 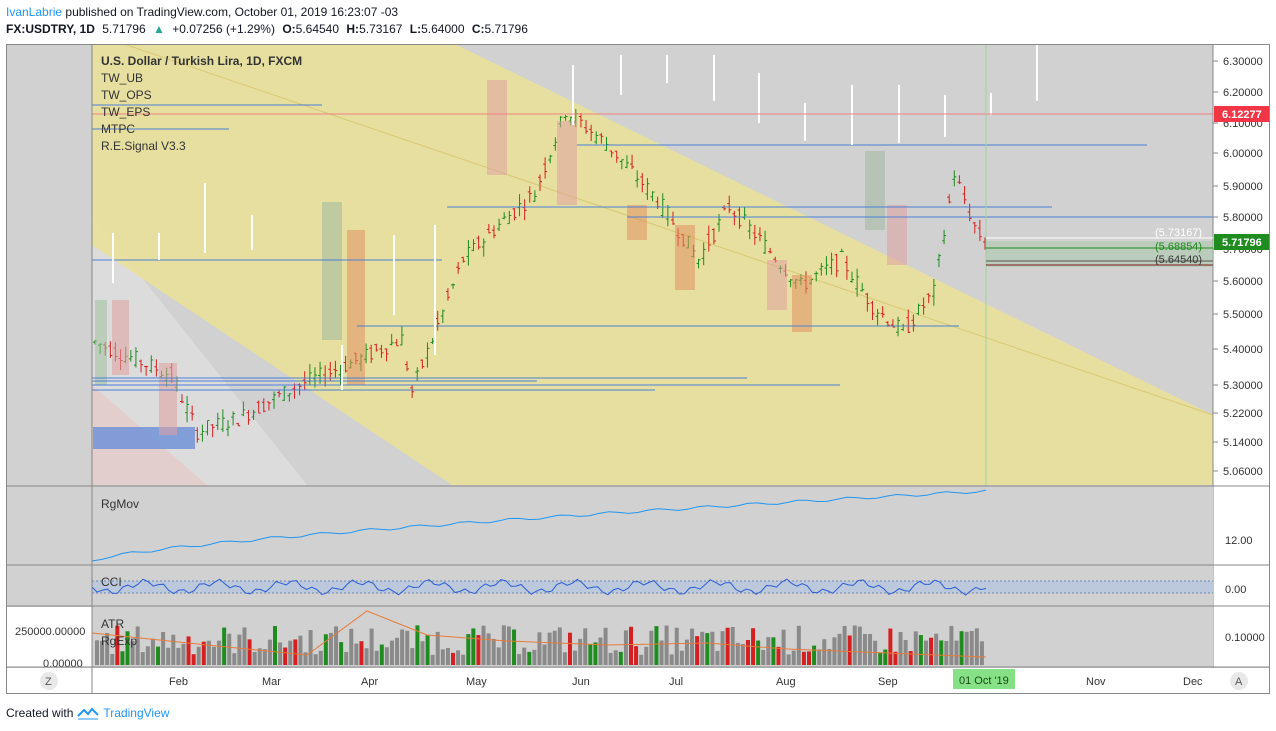 I want to click on green-price-badge, so click(x=1241, y=242).